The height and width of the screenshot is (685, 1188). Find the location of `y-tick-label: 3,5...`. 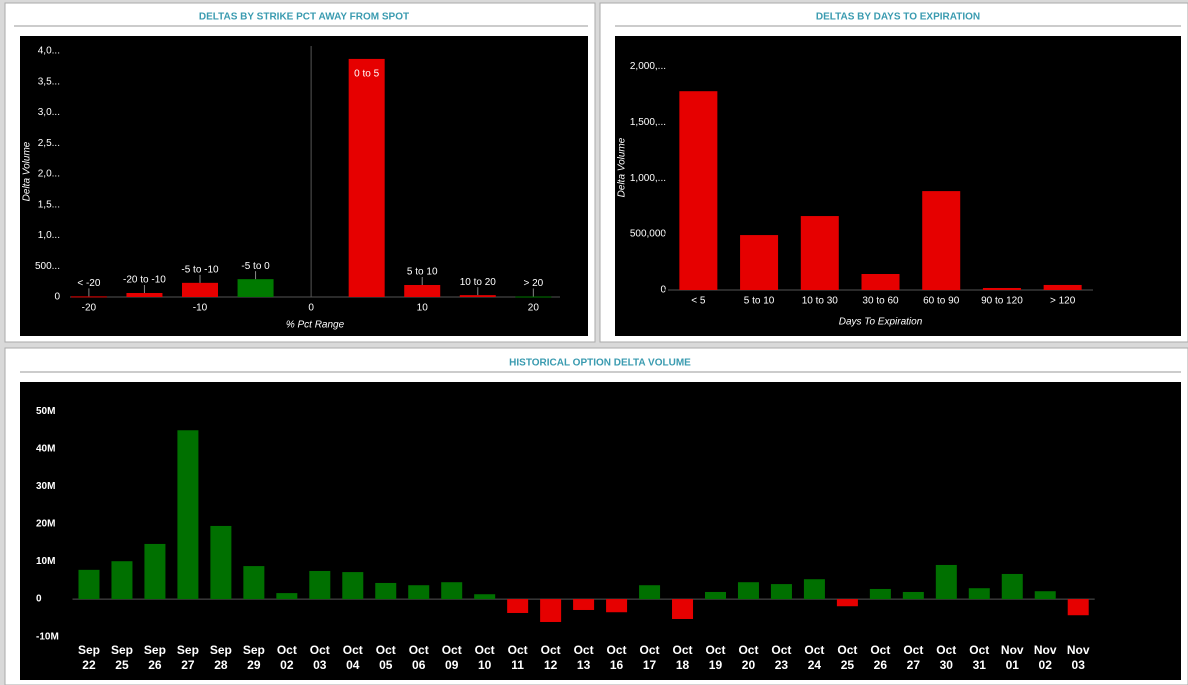

y-tick-label: 3,5... is located at coordinates (49, 81).